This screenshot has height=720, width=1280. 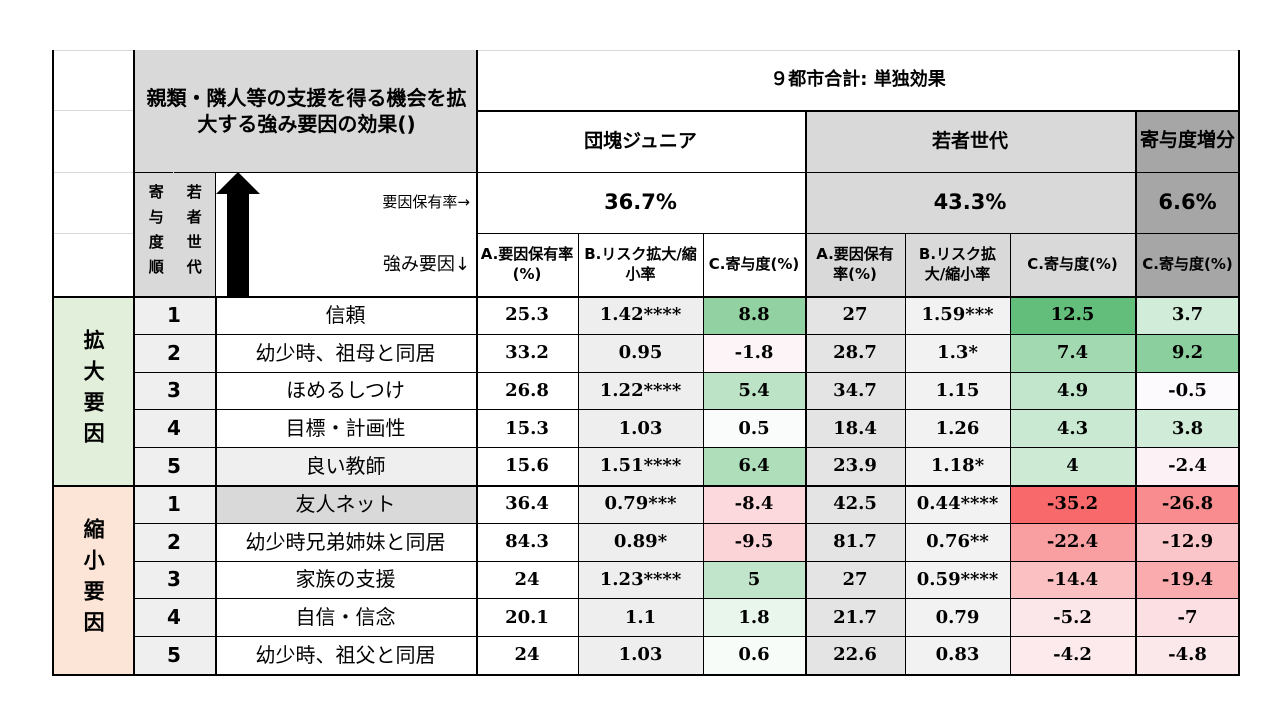 I want to click on table-title: 親類・隣人等の支援を得る機会を拡大する強み要因の効果(), so click(x=306, y=111).